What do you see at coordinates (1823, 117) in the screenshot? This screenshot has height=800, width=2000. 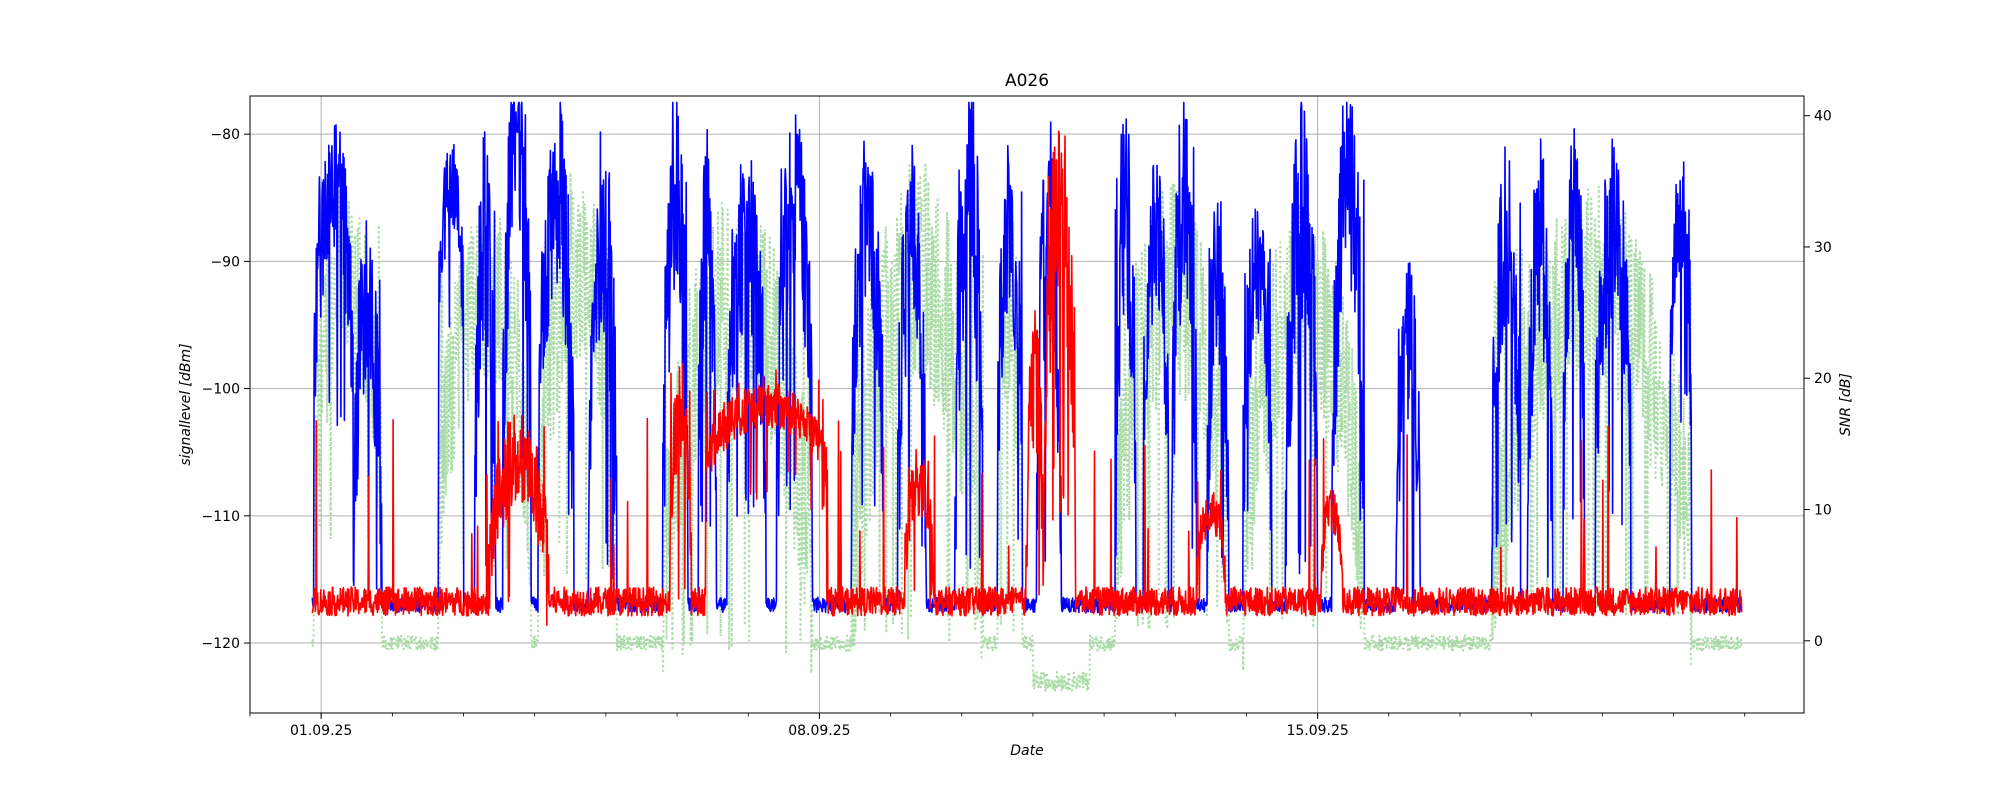 I see `y2-tick-label: 40` at bounding box center [1823, 117].